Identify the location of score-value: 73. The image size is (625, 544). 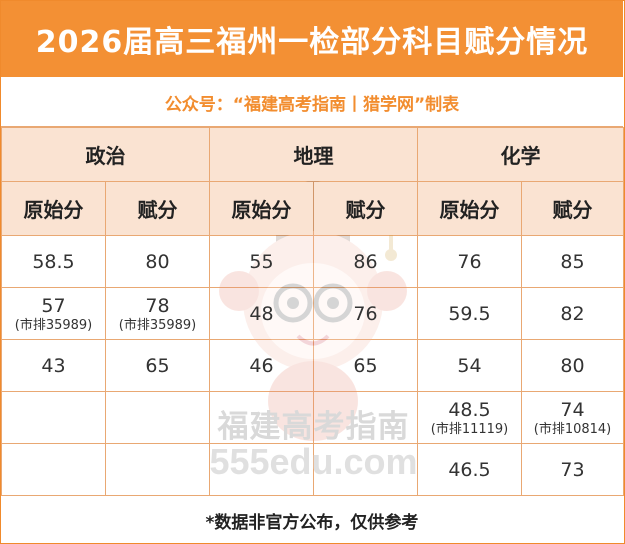
(572, 469).